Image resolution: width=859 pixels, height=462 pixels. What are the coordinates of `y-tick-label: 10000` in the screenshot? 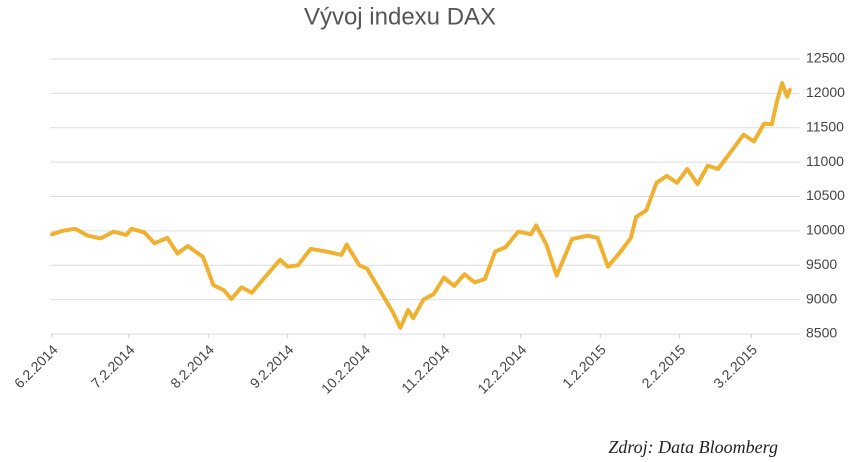 It's located at (825, 230).